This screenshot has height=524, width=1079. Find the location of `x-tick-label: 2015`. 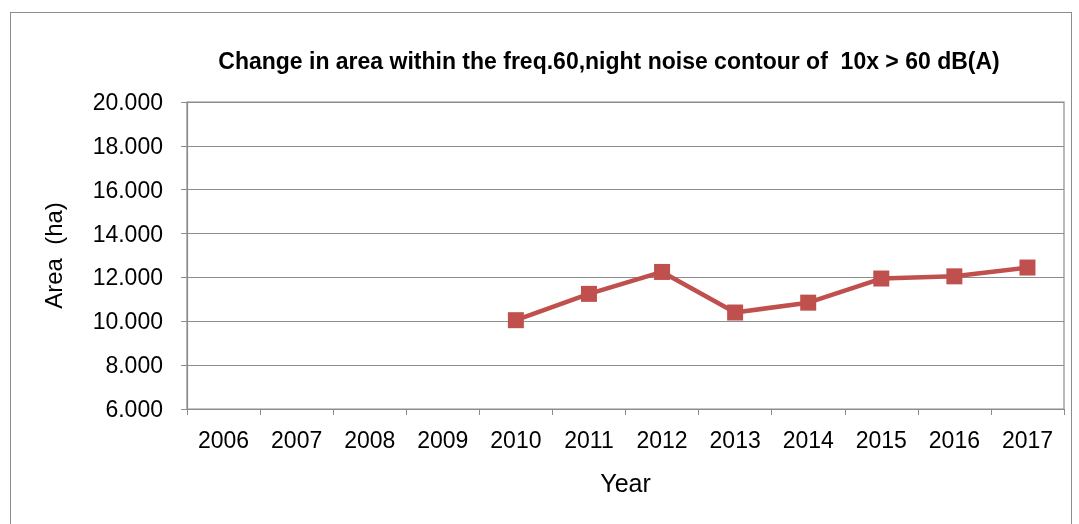

x-tick-label: 2015 is located at coordinates (881, 439).